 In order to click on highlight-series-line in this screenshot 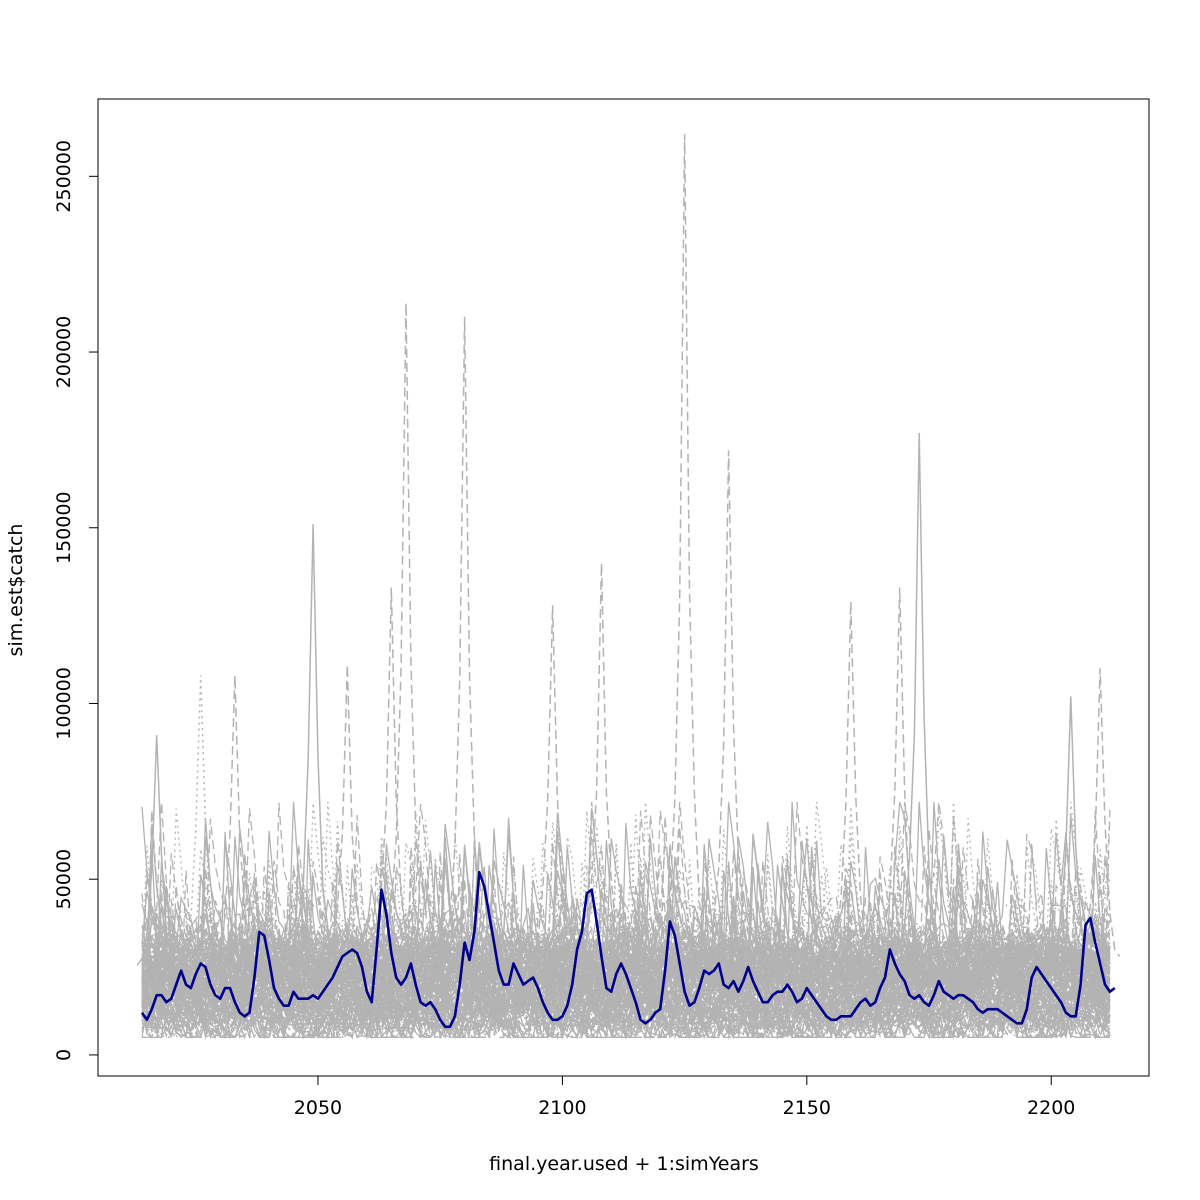, I will do `click(628, 949)`.